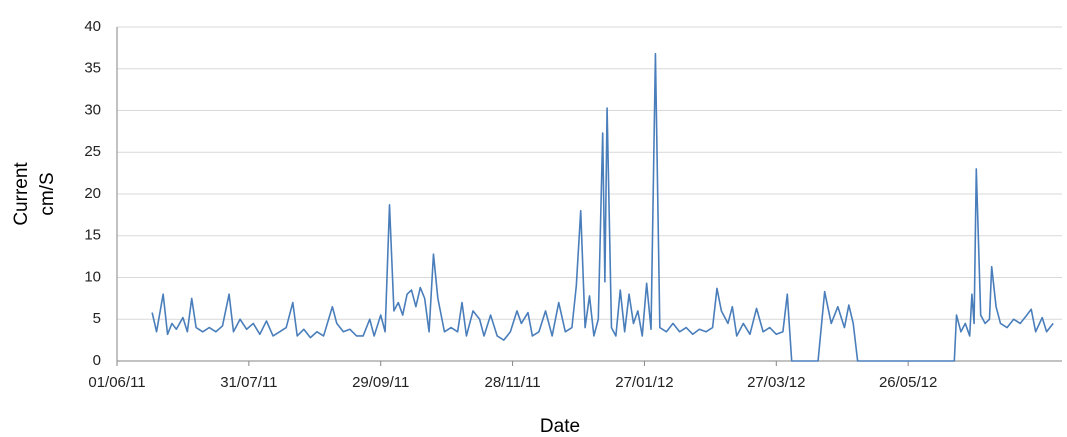 The image size is (1067, 437). Describe the element at coordinates (908, 382) in the screenshot. I see `x-tick-label: 26/05/12` at that location.